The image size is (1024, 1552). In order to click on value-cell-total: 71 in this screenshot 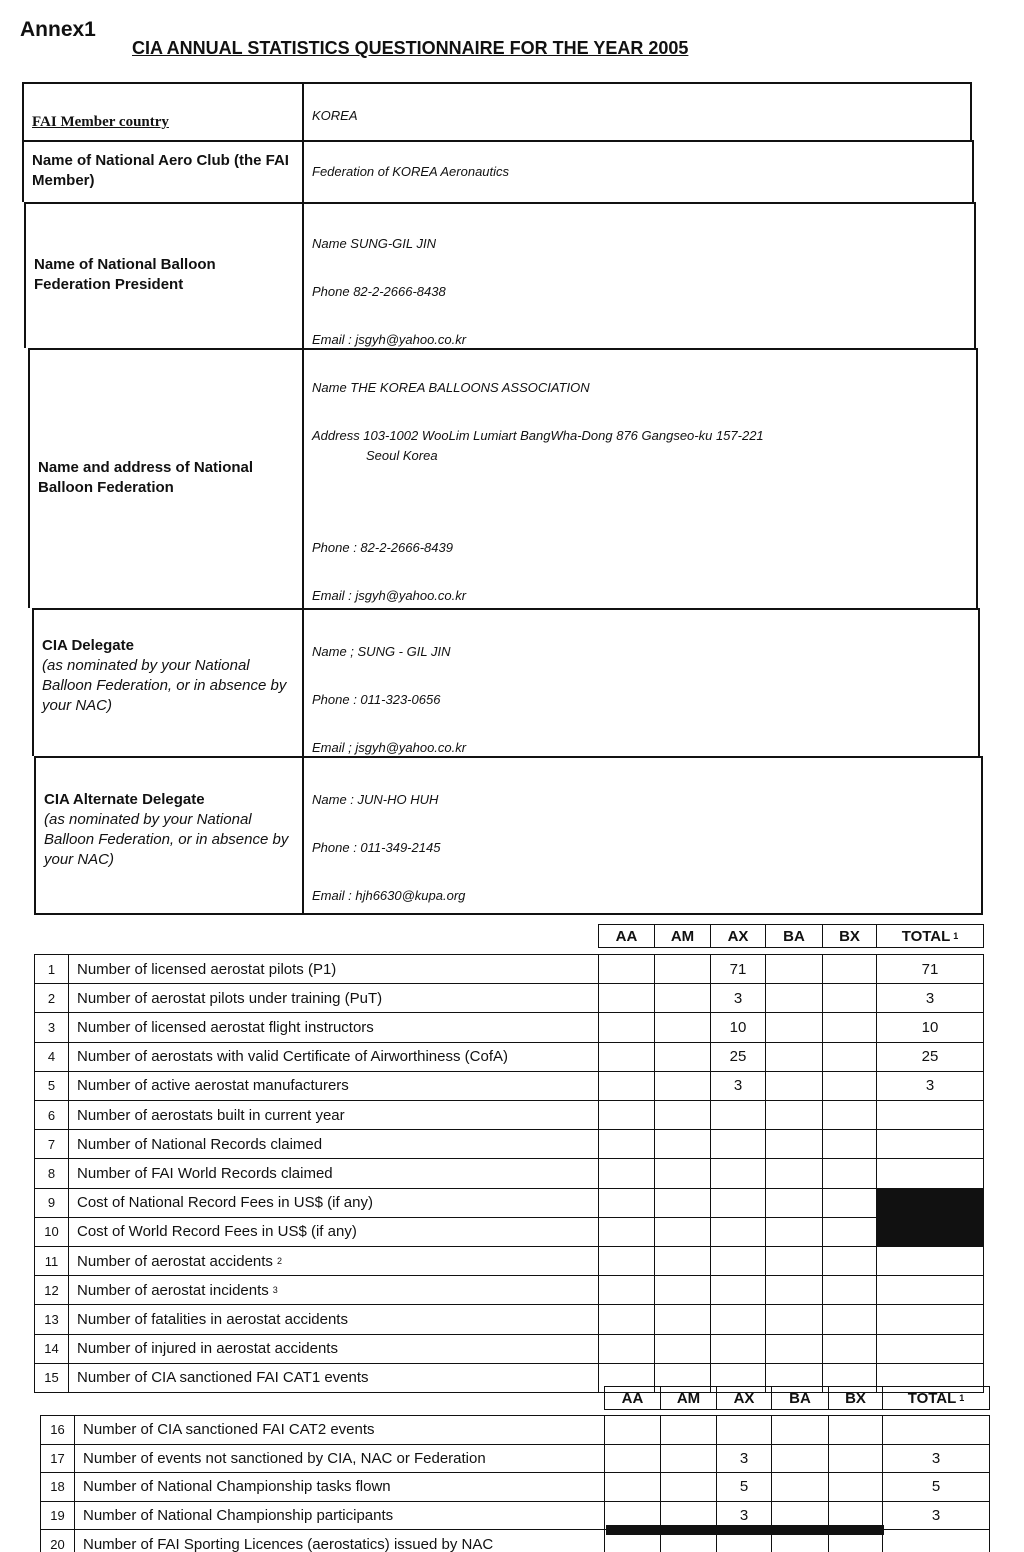, I will do `click(930, 969)`.